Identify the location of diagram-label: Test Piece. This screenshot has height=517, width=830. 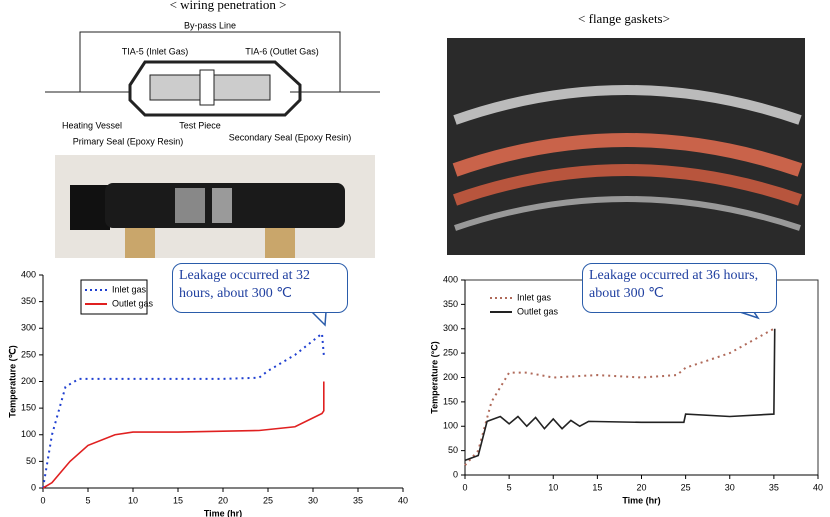
(200, 125).